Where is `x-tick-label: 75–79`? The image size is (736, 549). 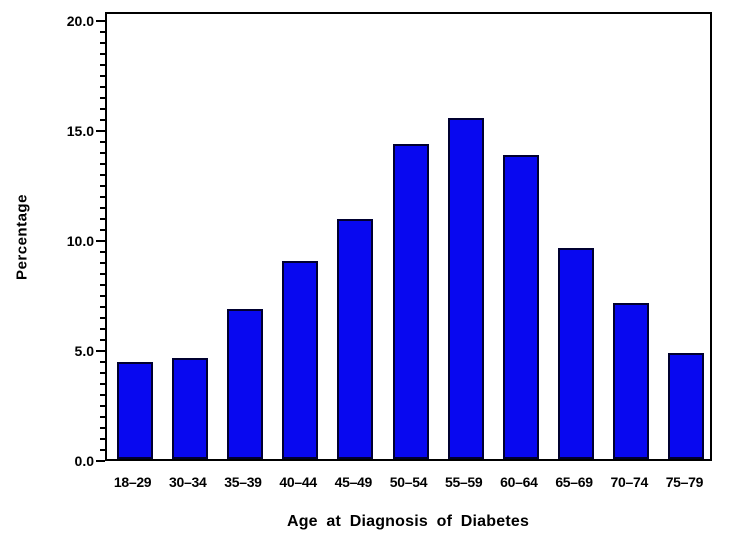 x-tick-label: 75–79 is located at coordinates (684, 482).